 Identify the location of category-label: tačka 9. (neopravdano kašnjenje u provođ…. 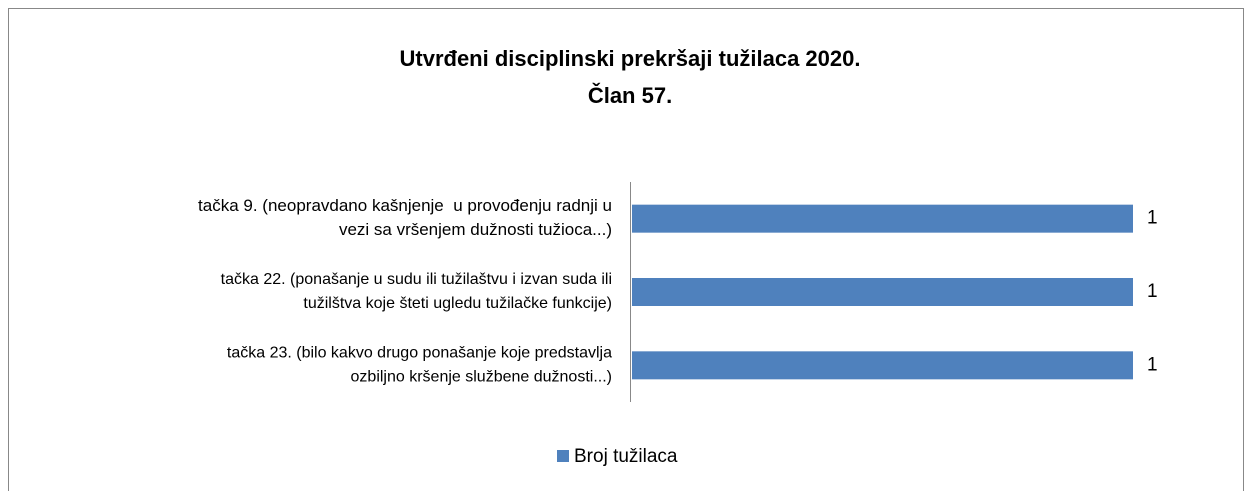
(405, 205).